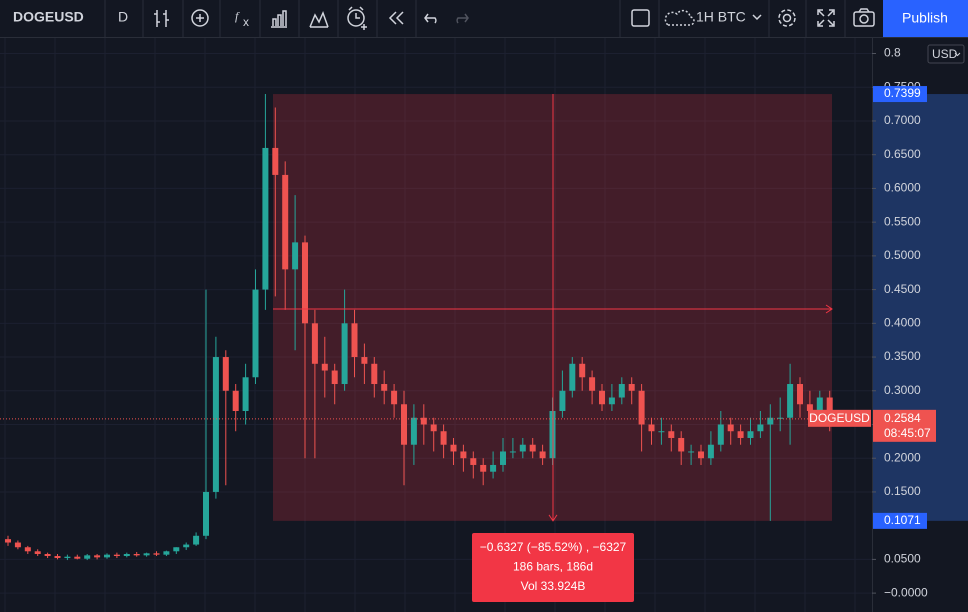 This screenshot has height=612, width=968. I want to click on cloud-icon, so click(679, 17).